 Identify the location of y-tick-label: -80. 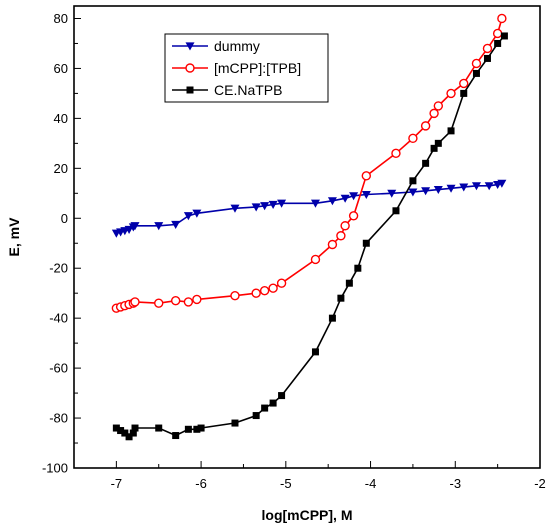
(58, 418).